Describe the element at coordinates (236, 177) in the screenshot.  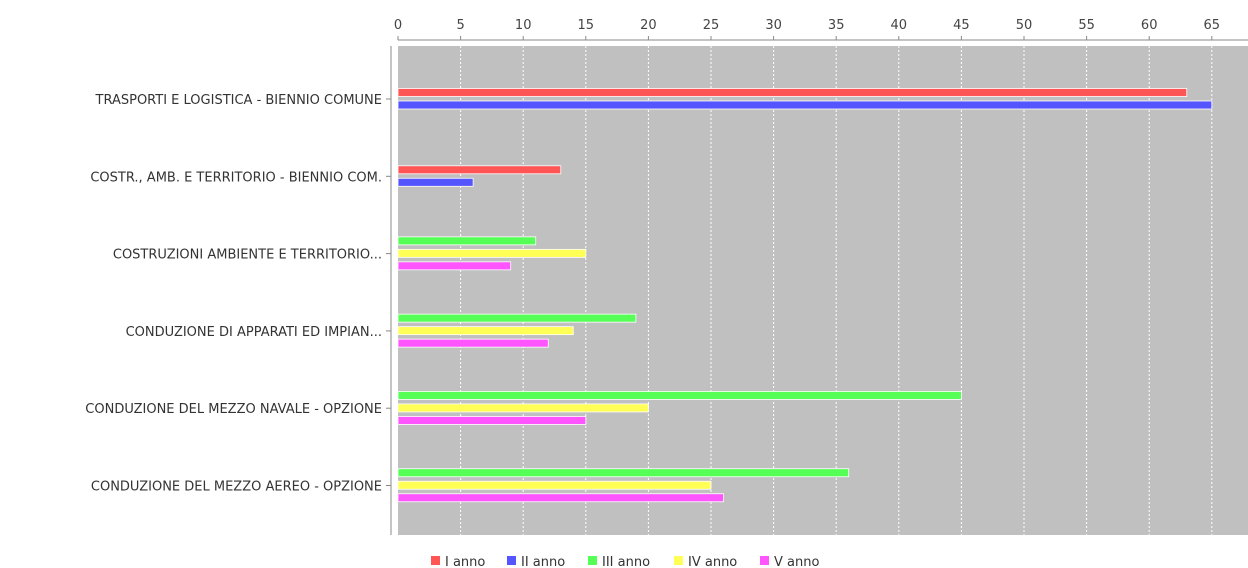
I see `category-label: COSTR., AMB. E TERRITORIO - BIENNIO COM.` at that location.